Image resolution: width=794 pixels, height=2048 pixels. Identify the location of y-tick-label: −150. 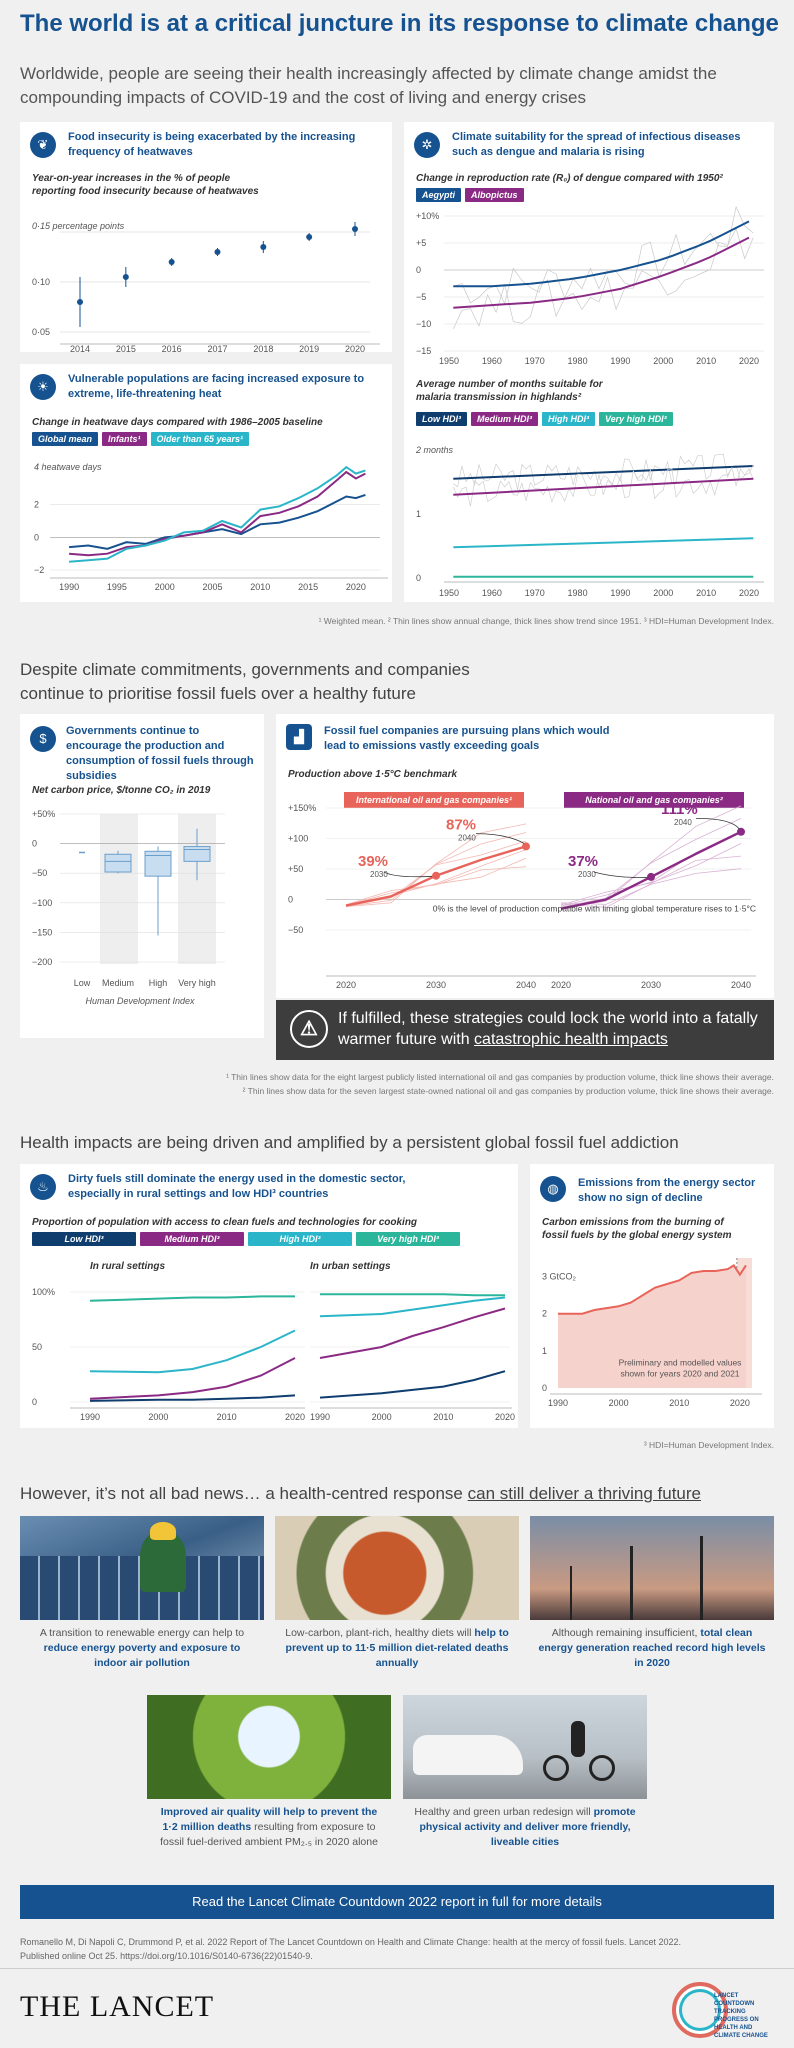
(42, 932).